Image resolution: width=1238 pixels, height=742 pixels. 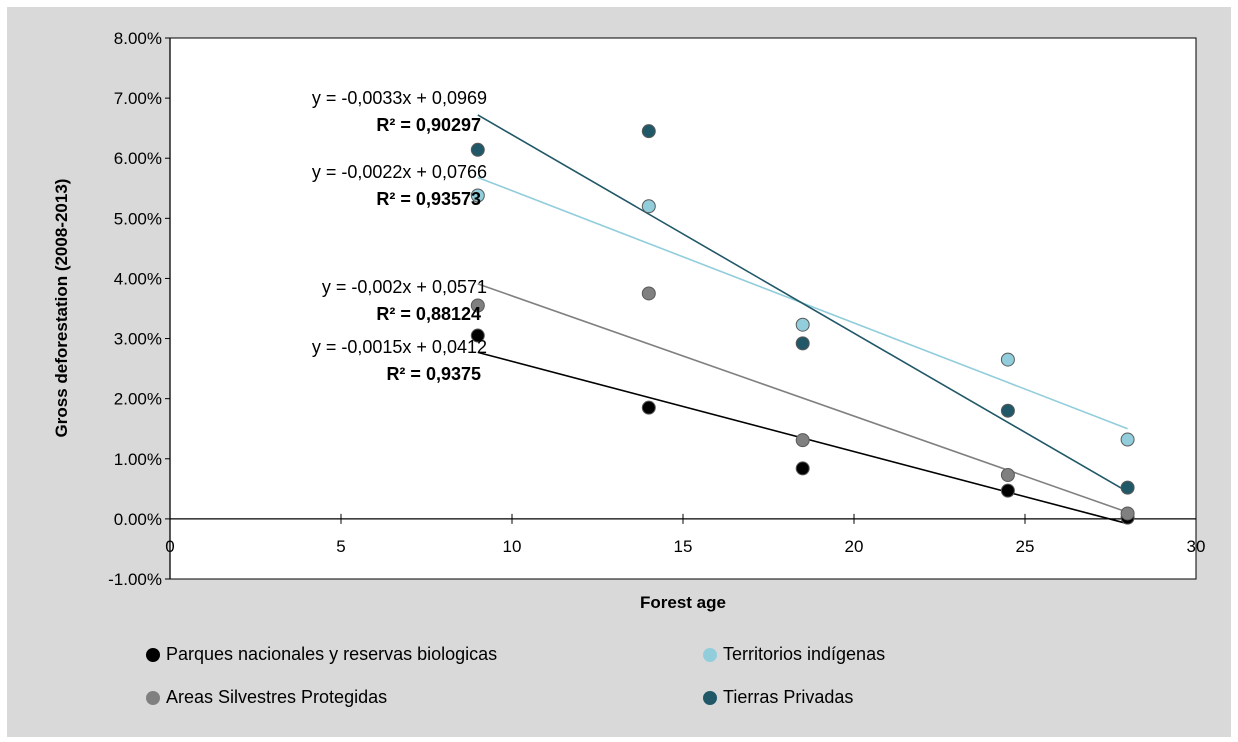 I want to click on x-tick-label: 20, so click(x=854, y=546).